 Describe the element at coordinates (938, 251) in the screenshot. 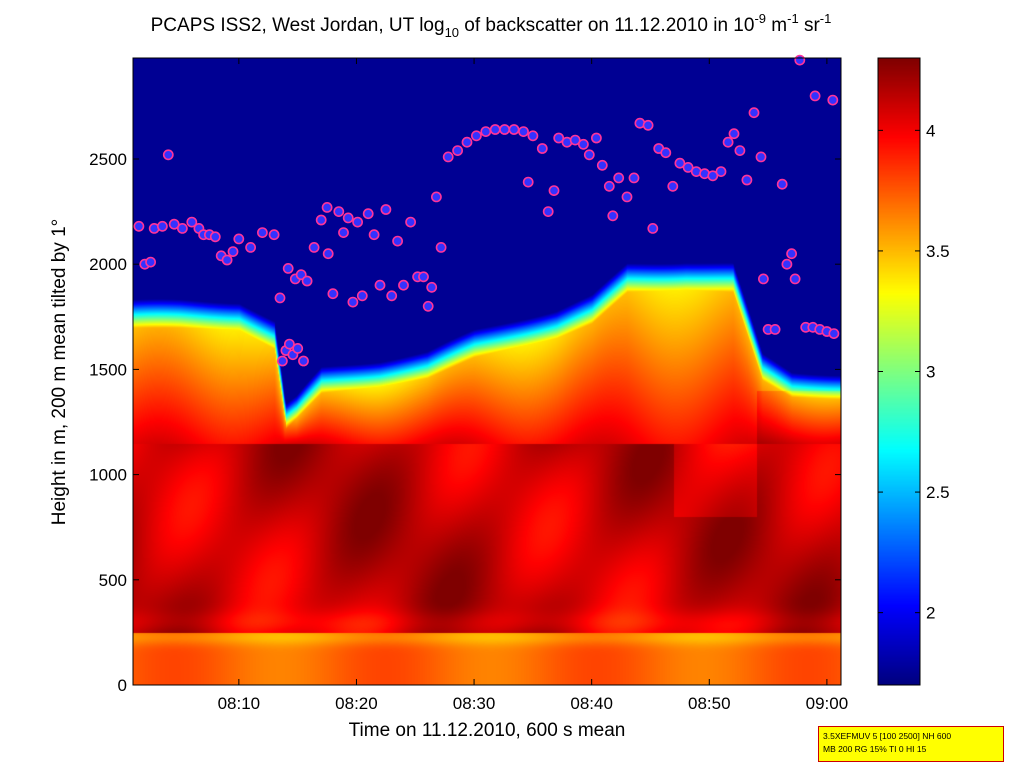

I see `colorbar-tick-label: 3.5` at that location.